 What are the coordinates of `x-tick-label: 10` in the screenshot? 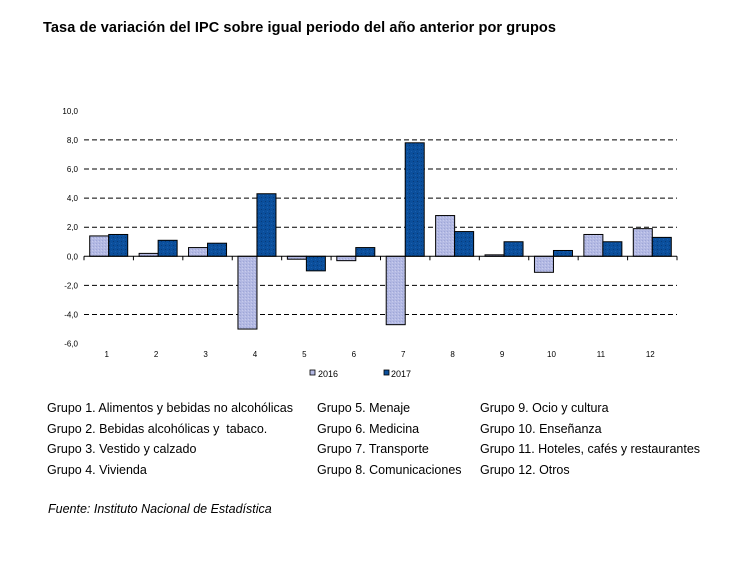 It's located at (551, 354).